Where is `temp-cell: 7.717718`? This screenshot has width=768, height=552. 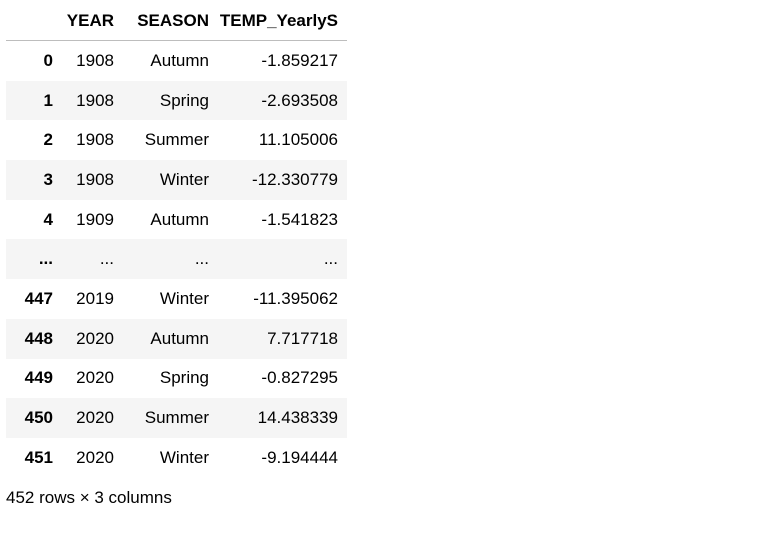 temp-cell: 7.717718 is located at coordinates (302, 338).